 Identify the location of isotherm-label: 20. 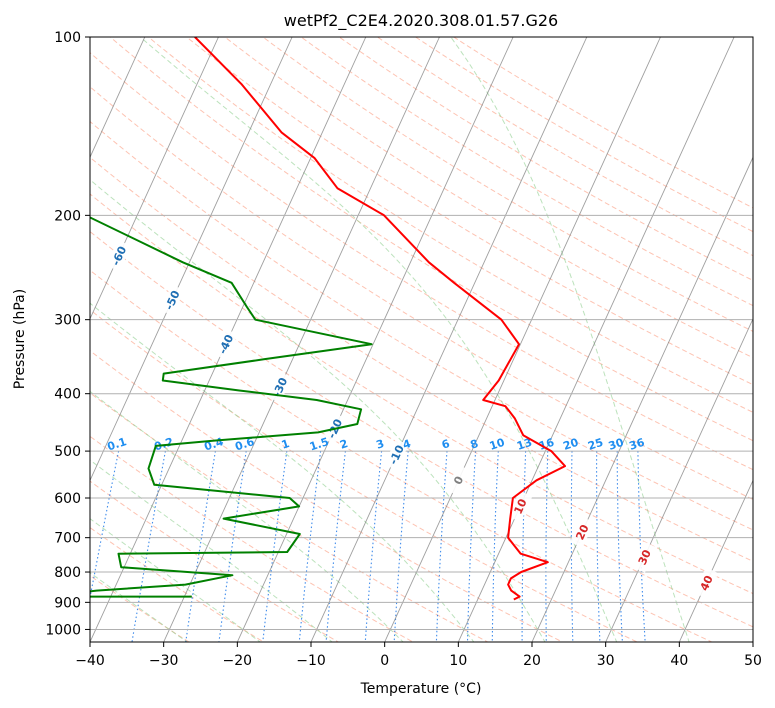
(582, 532).